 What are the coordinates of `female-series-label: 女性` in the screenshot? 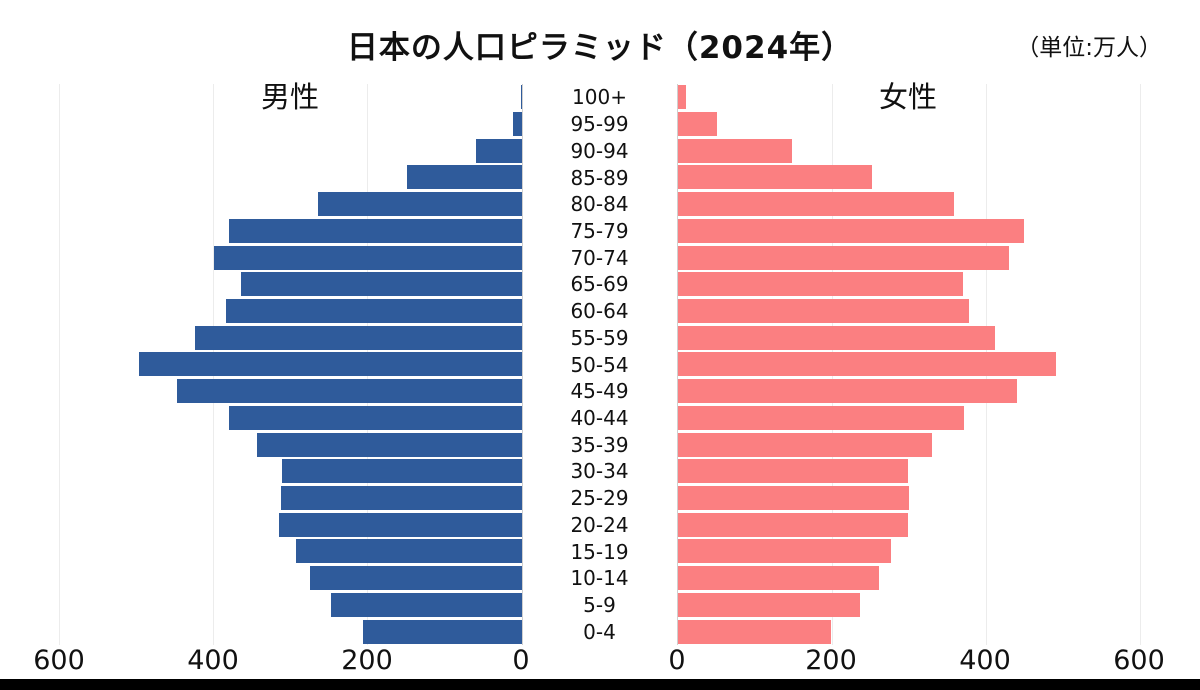 It's located at (908, 97).